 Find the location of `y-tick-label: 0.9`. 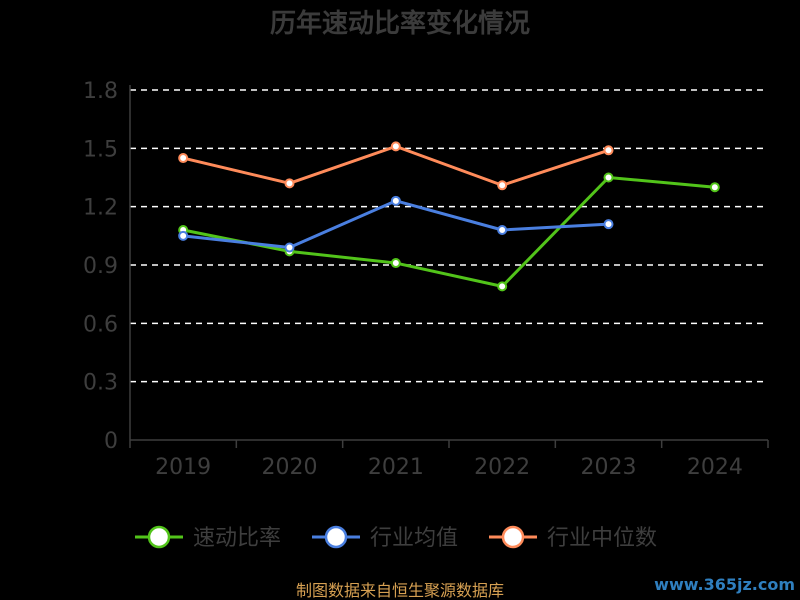

y-tick-label: 0.9 is located at coordinates (100, 266).